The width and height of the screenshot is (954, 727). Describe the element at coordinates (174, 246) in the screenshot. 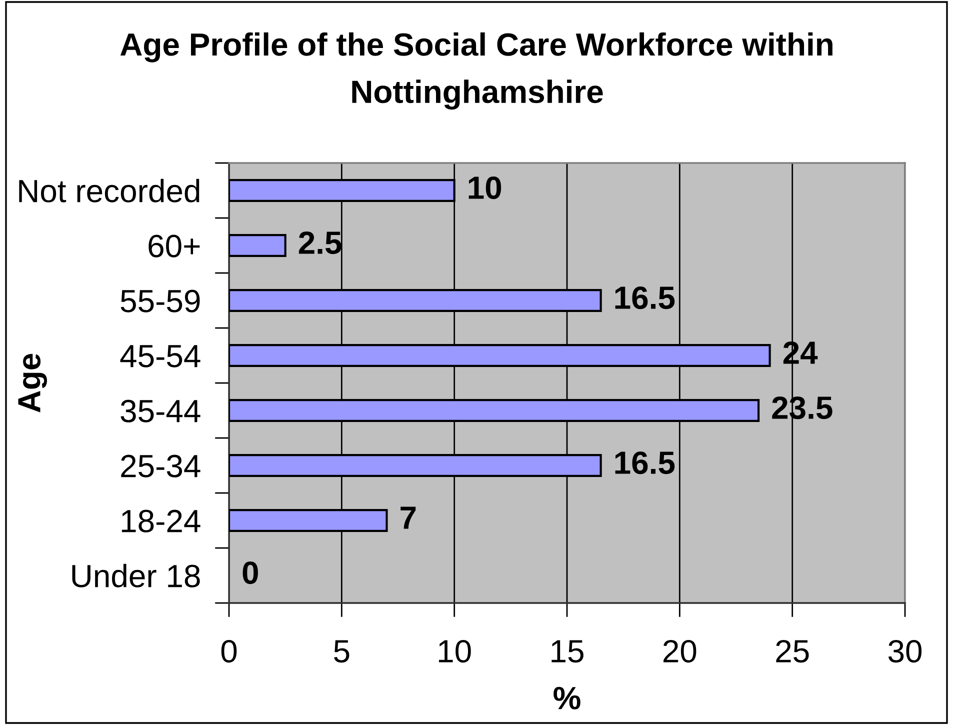

I see `y-tick-label: 60+` at that location.